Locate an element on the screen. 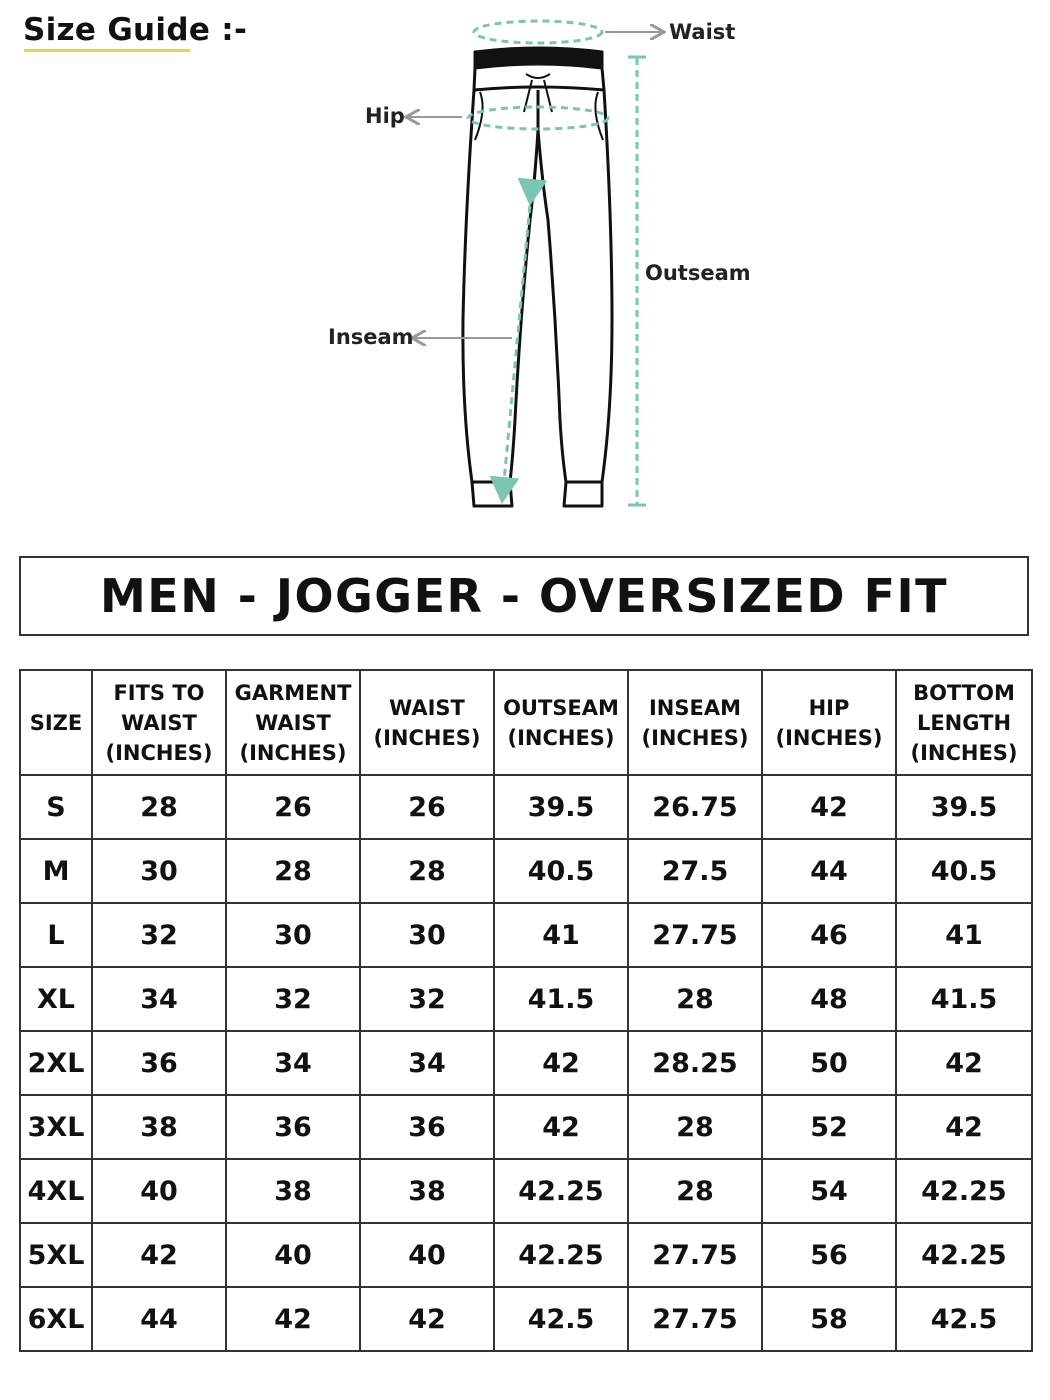  table-row: 4XL 40 38 38 42.25 28 54 42.25 is located at coordinates (526, 1191).